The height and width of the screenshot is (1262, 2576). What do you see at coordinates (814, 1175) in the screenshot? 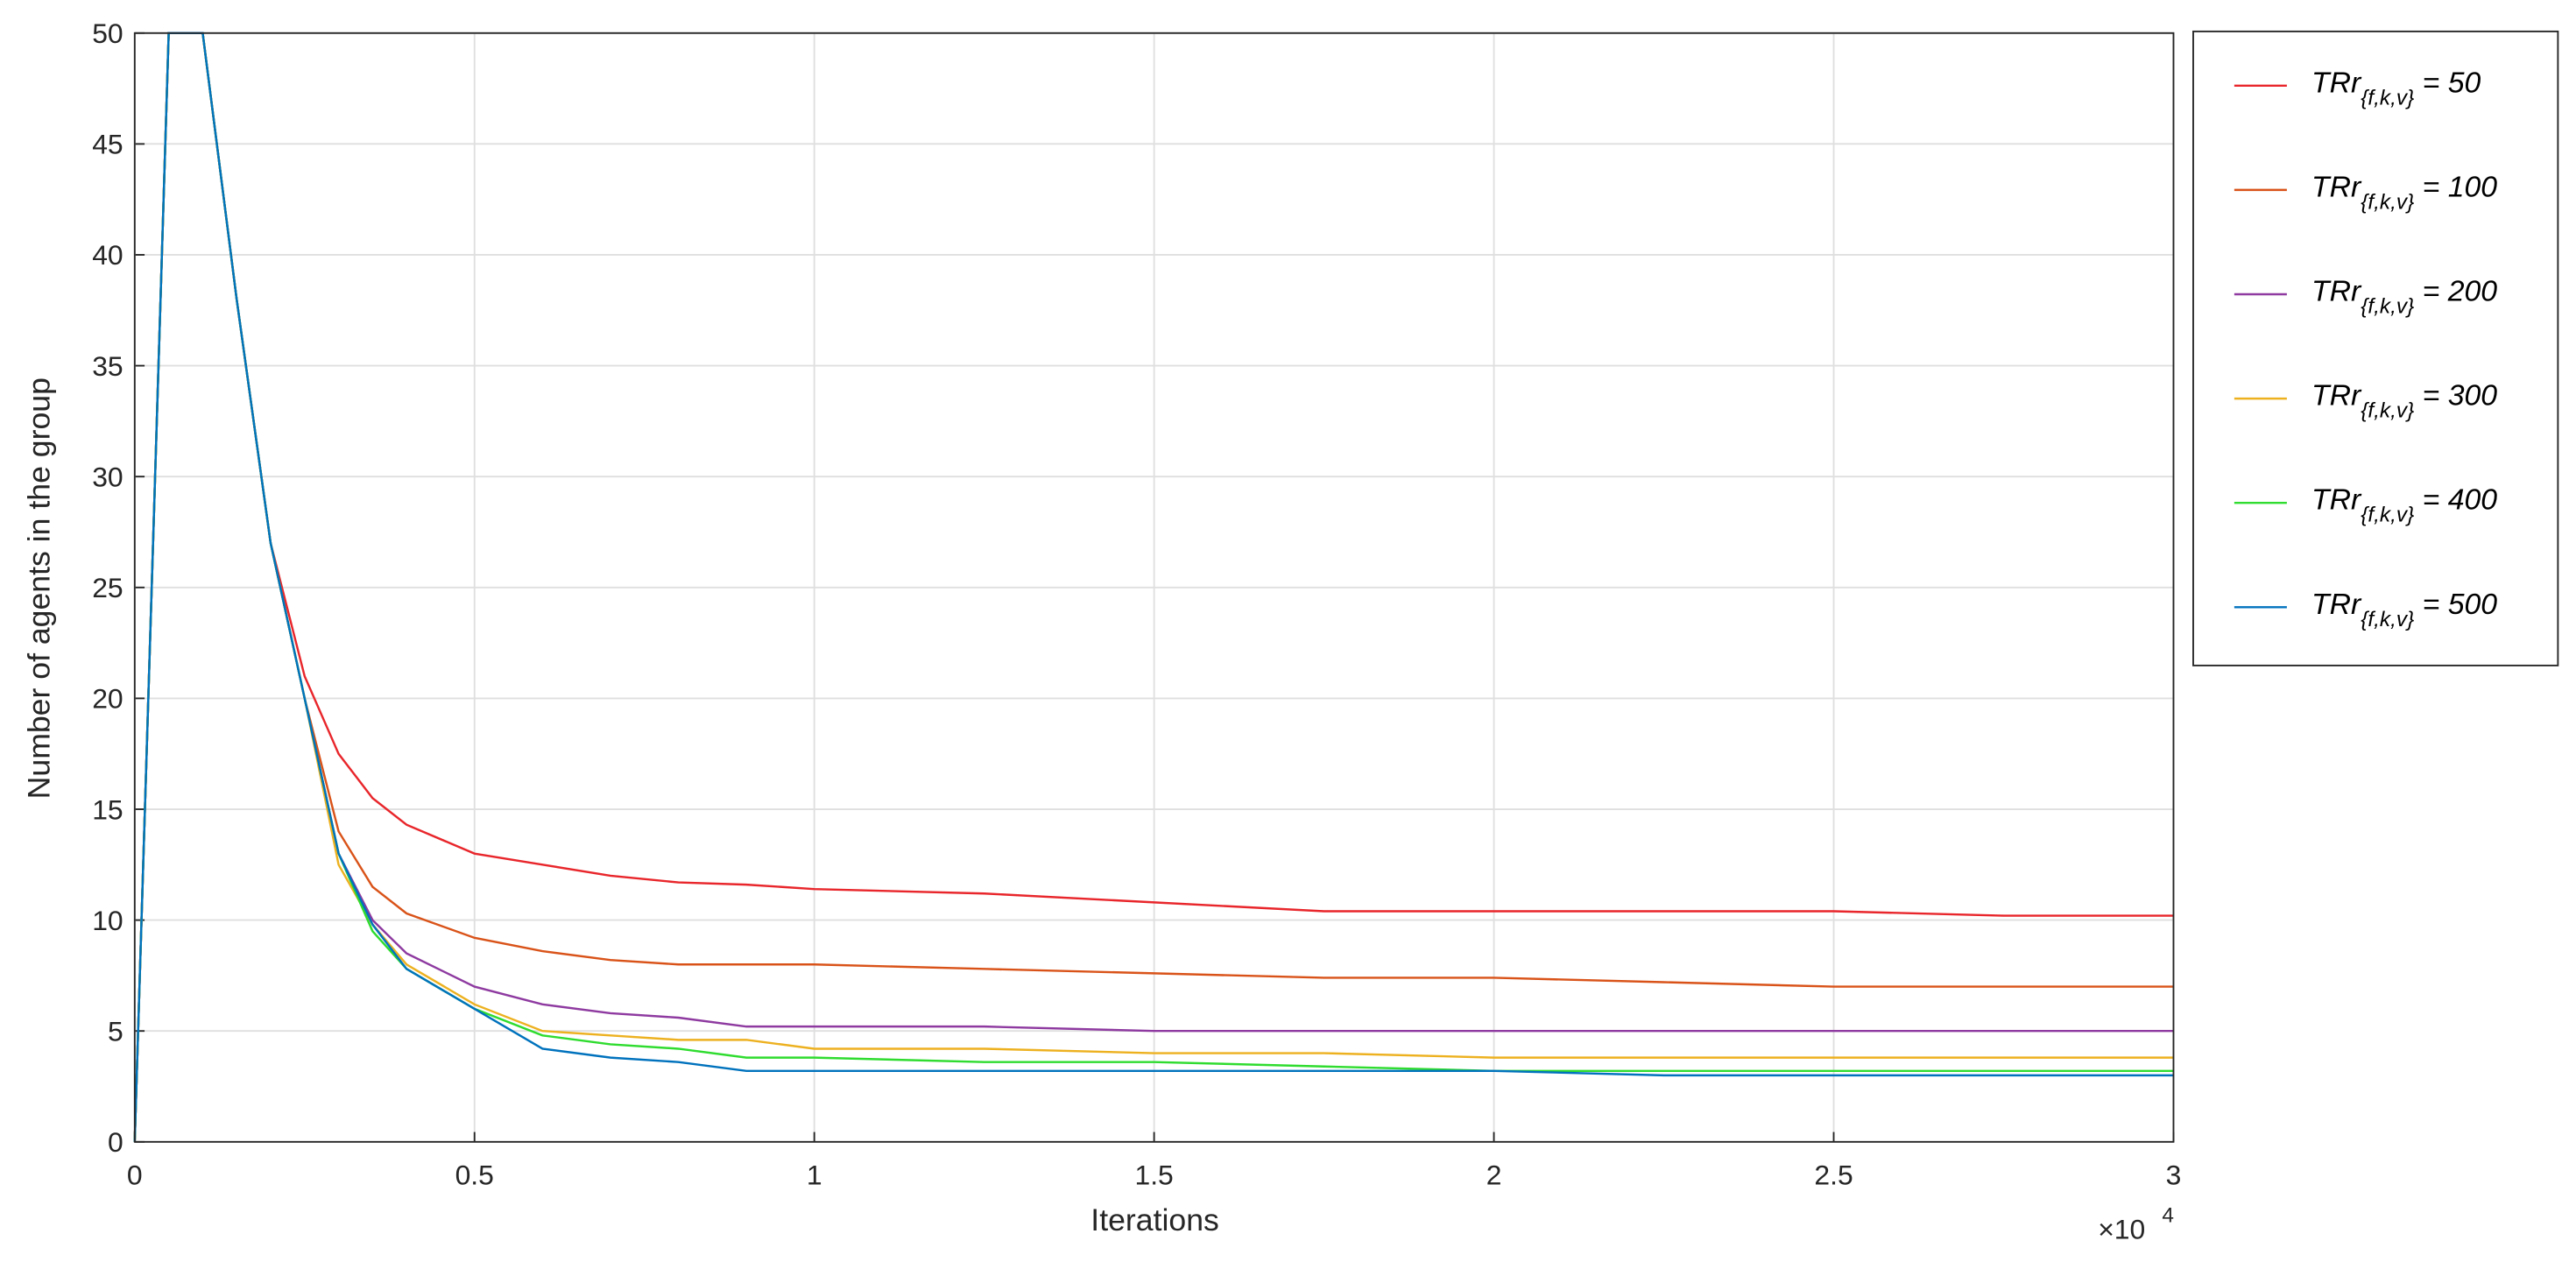
I see `x-tick-label: 1` at bounding box center [814, 1175].